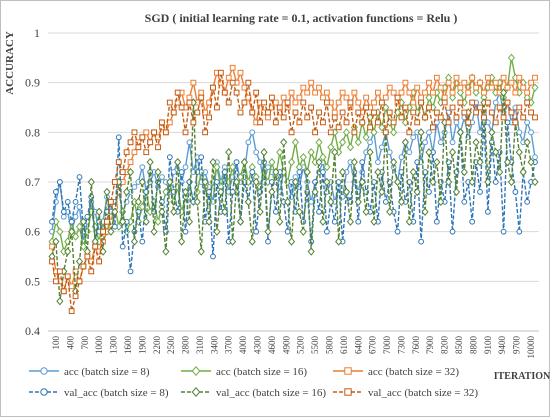 This screenshot has height=418, width=550. What do you see at coordinates (56, 343) in the screenshot?
I see `x-tick-label: 100` at bounding box center [56, 343].